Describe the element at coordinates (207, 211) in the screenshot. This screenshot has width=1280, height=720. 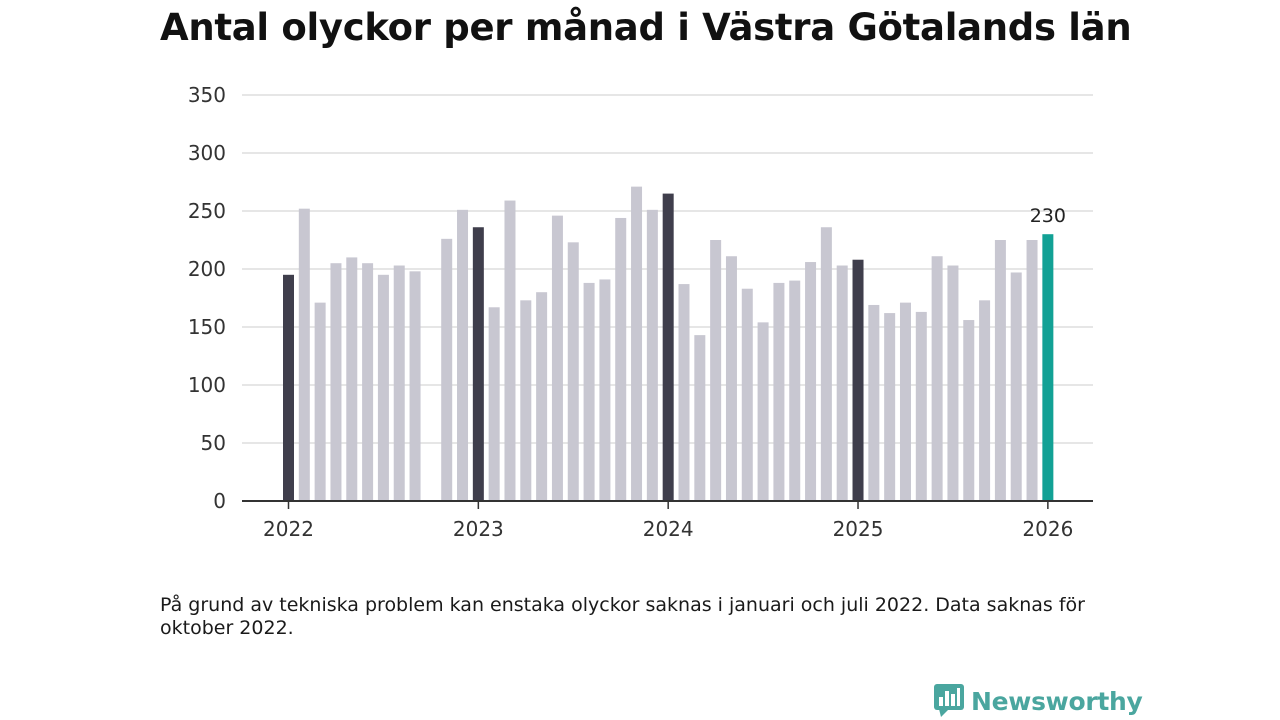
I see `y-tick-label: 250` at that location.